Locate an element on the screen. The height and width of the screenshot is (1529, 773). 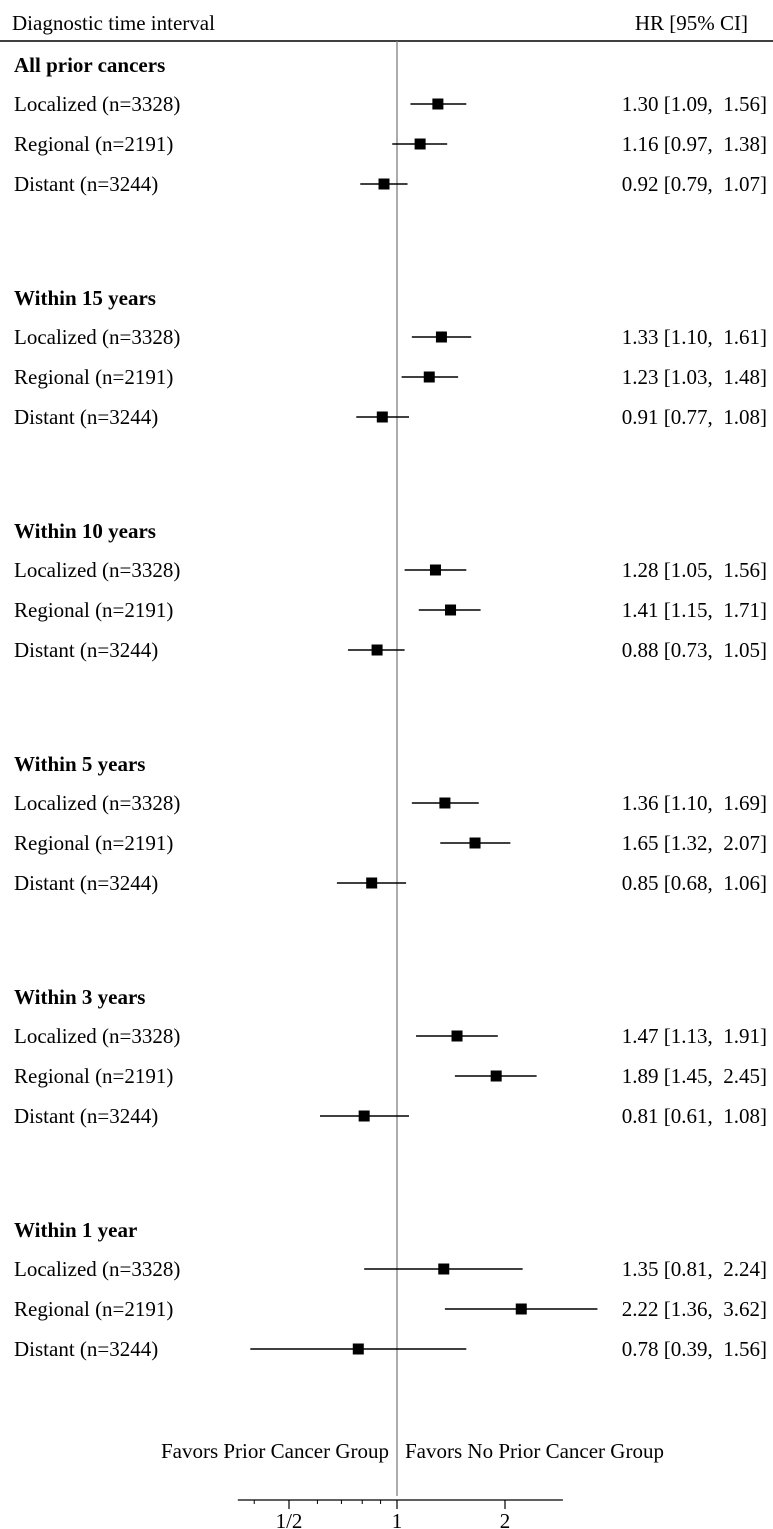
hr-ci-value: 0.81 [0.61, 1.08] is located at coordinates (694, 1116).